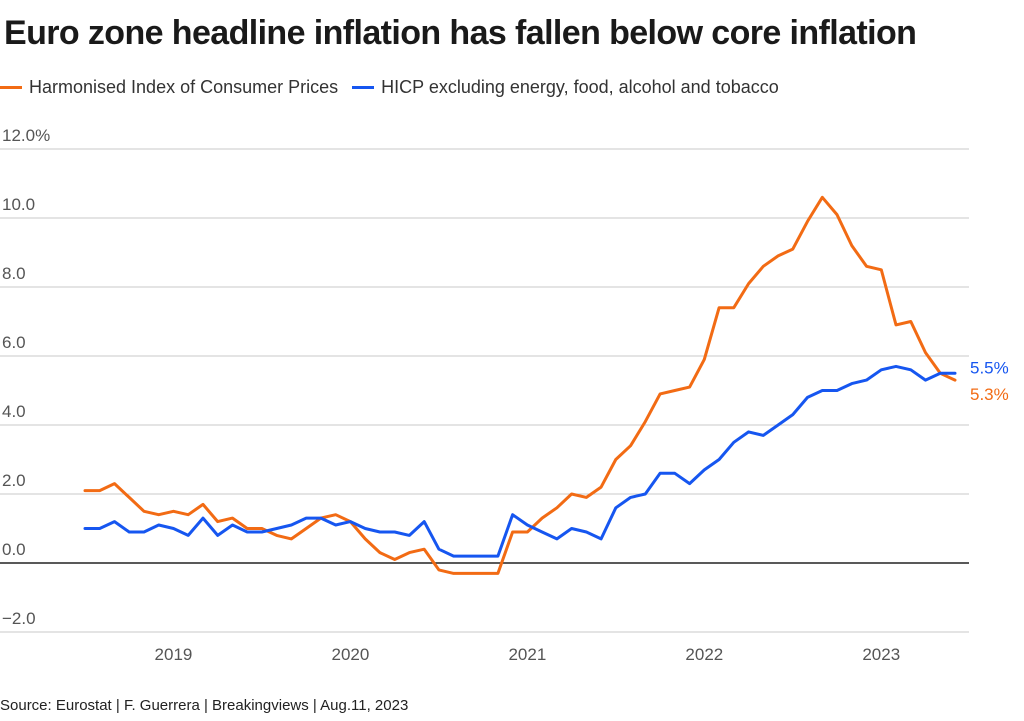  I want to click on y-tick-label: 12.0%, so click(26, 135).